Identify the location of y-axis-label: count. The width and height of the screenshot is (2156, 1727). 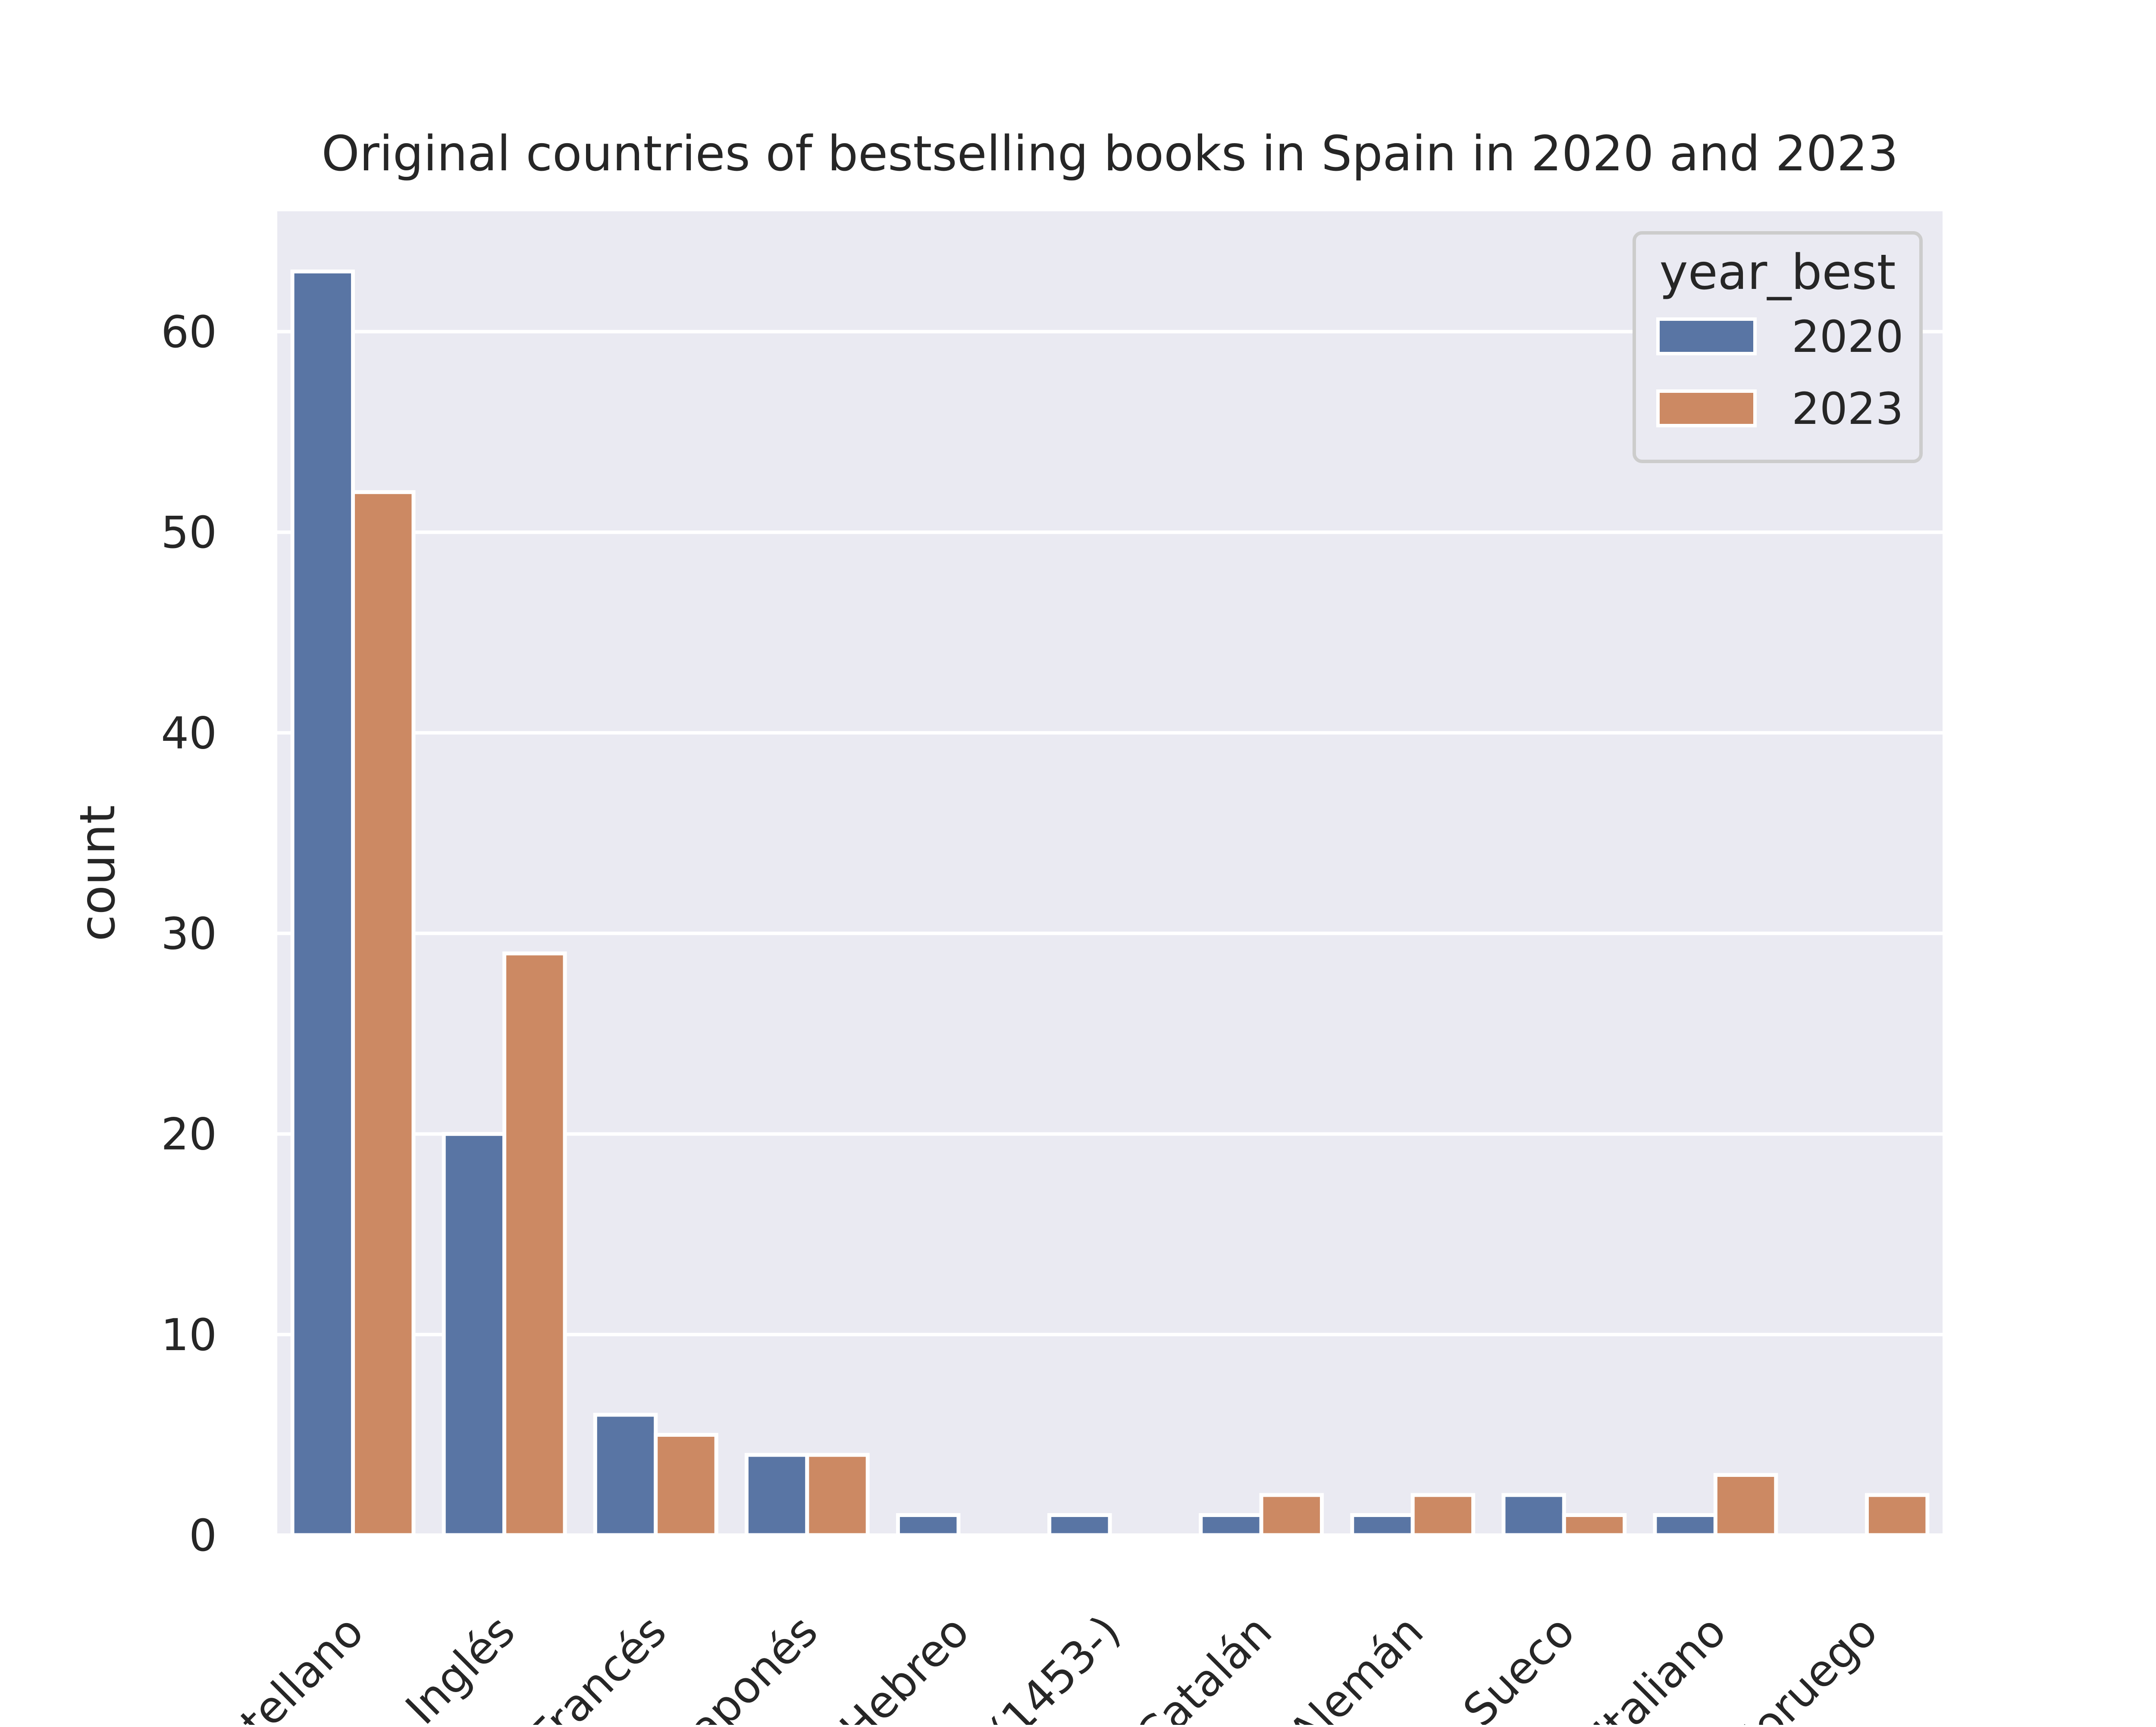
(98, 873).